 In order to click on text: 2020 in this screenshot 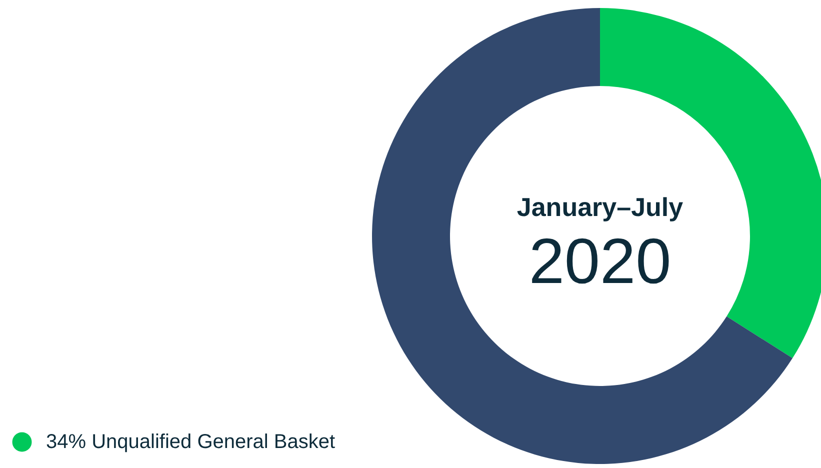, I will do `click(600, 261)`.